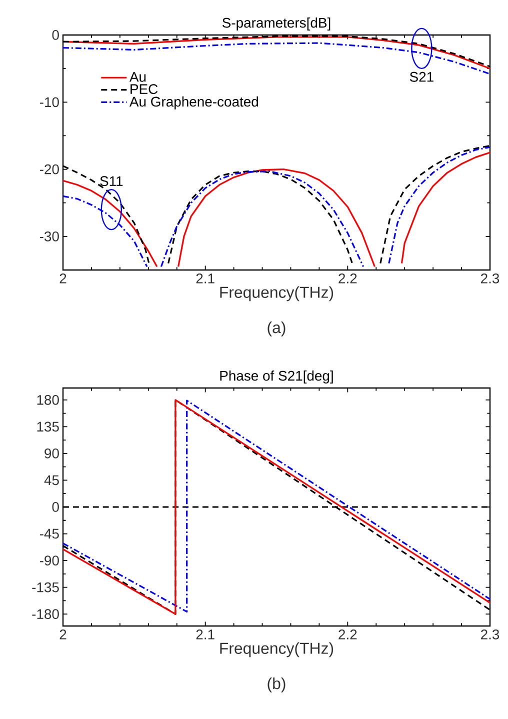 The image size is (508, 719). Describe the element at coordinates (49, 169) in the screenshot. I see `y-tick-label: -20` at that location.